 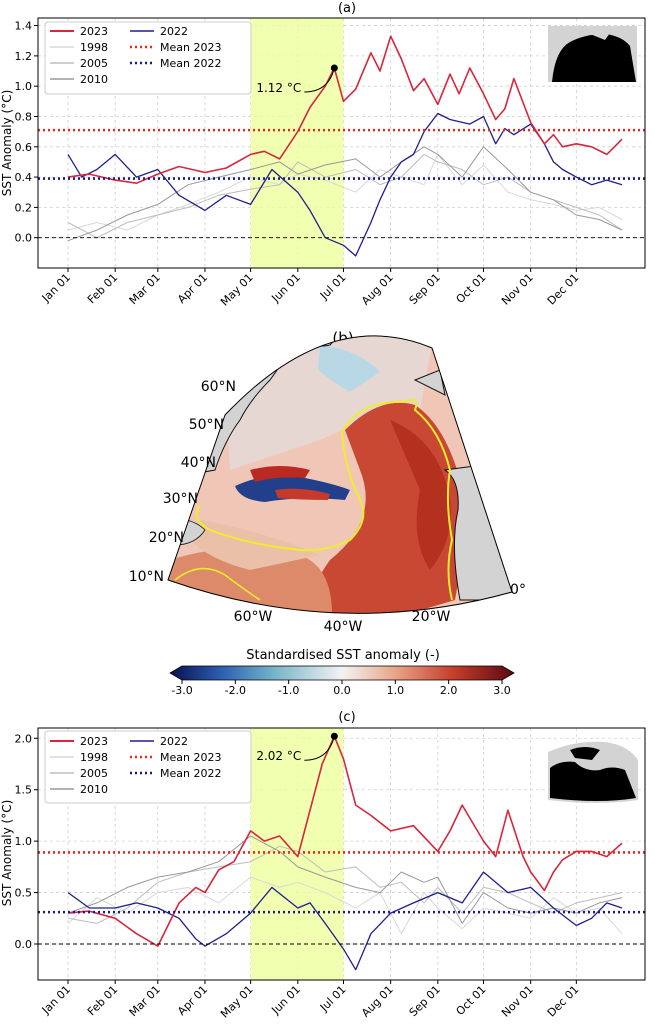 What do you see at coordinates (347, 8) in the screenshot?
I see `panel-a-label: (a)` at bounding box center [347, 8].